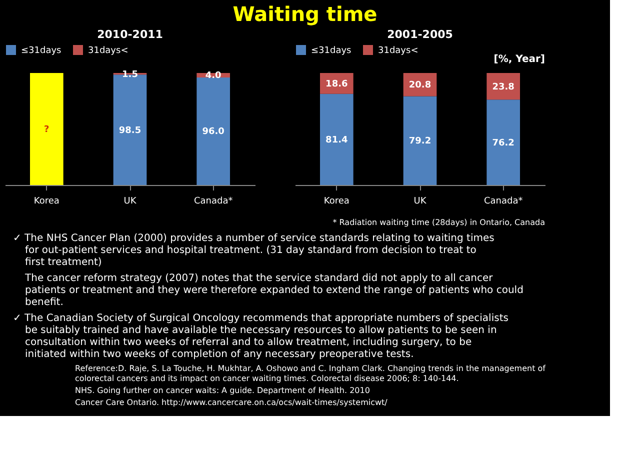 The image size is (623, 464). Describe the element at coordinates (305, 14) in the screenshot. I see `text: Waiting time` at that location.